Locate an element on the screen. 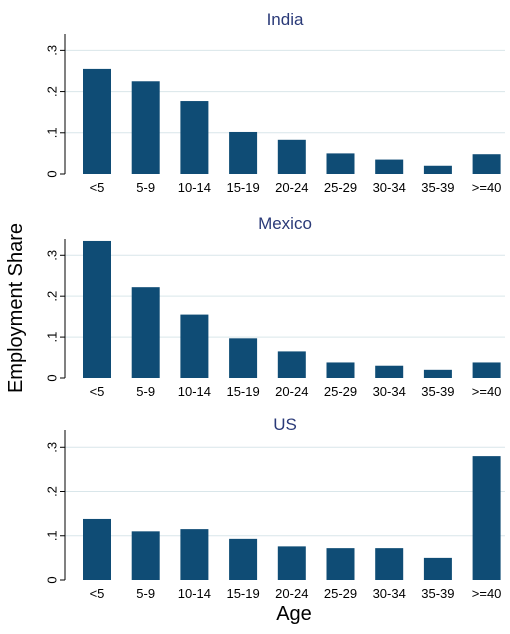 This screenshot has width=510, height=634. x-axis-title: Age is located at coordinates (294, 614).